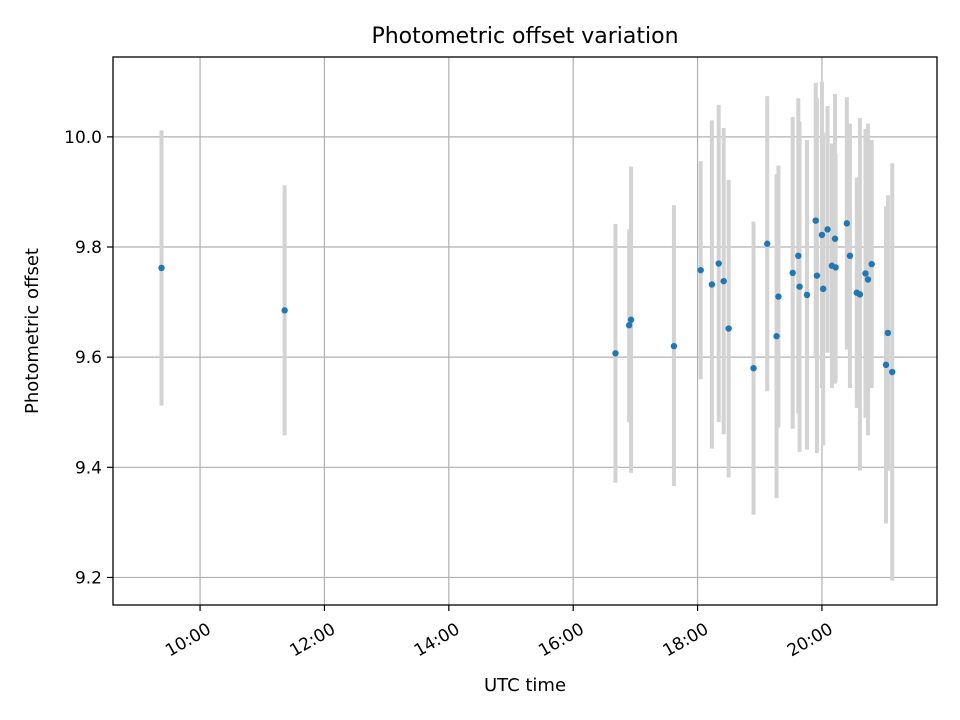 The image size is (960, 720). Describe the element at coordinates (32, 331) in the screenshot. I see `y-axis-label: Photometric offset` at that location.